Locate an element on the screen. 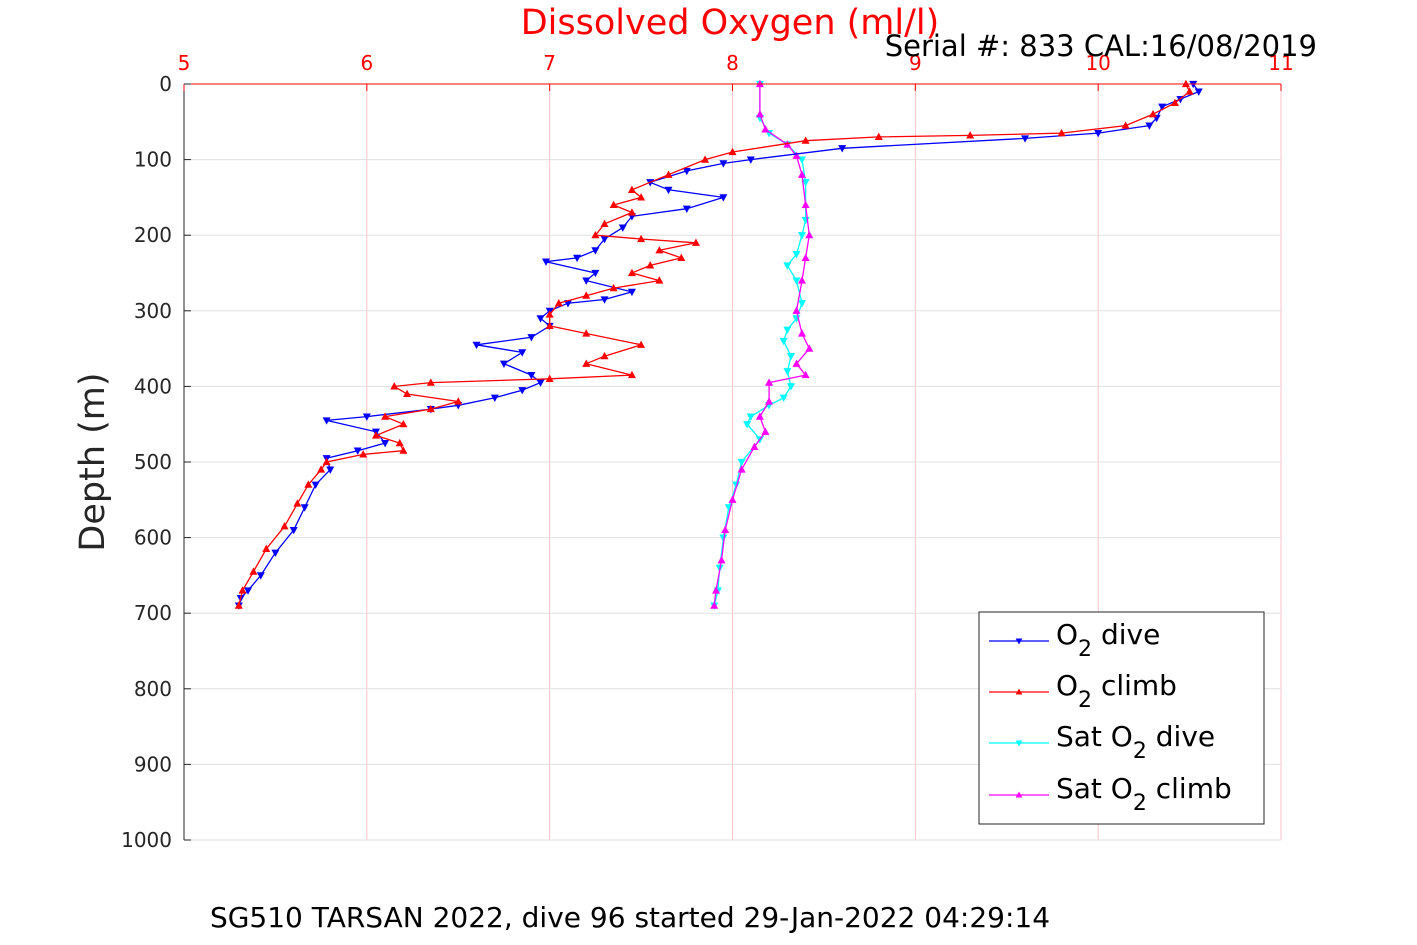  legend-label: O2 climb is located at coordinates (1116, 691).